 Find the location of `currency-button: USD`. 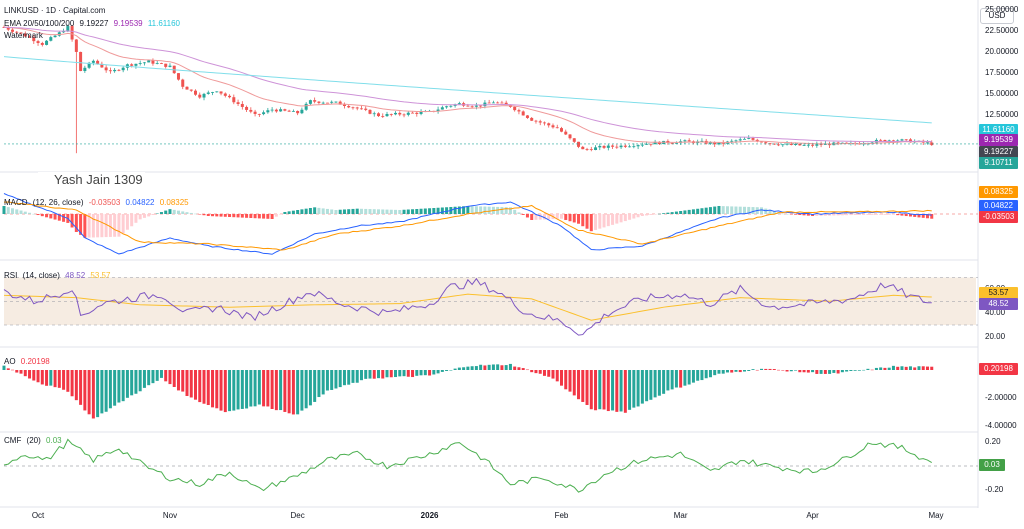

currency-button: USD is located at coordinates (997, 16).